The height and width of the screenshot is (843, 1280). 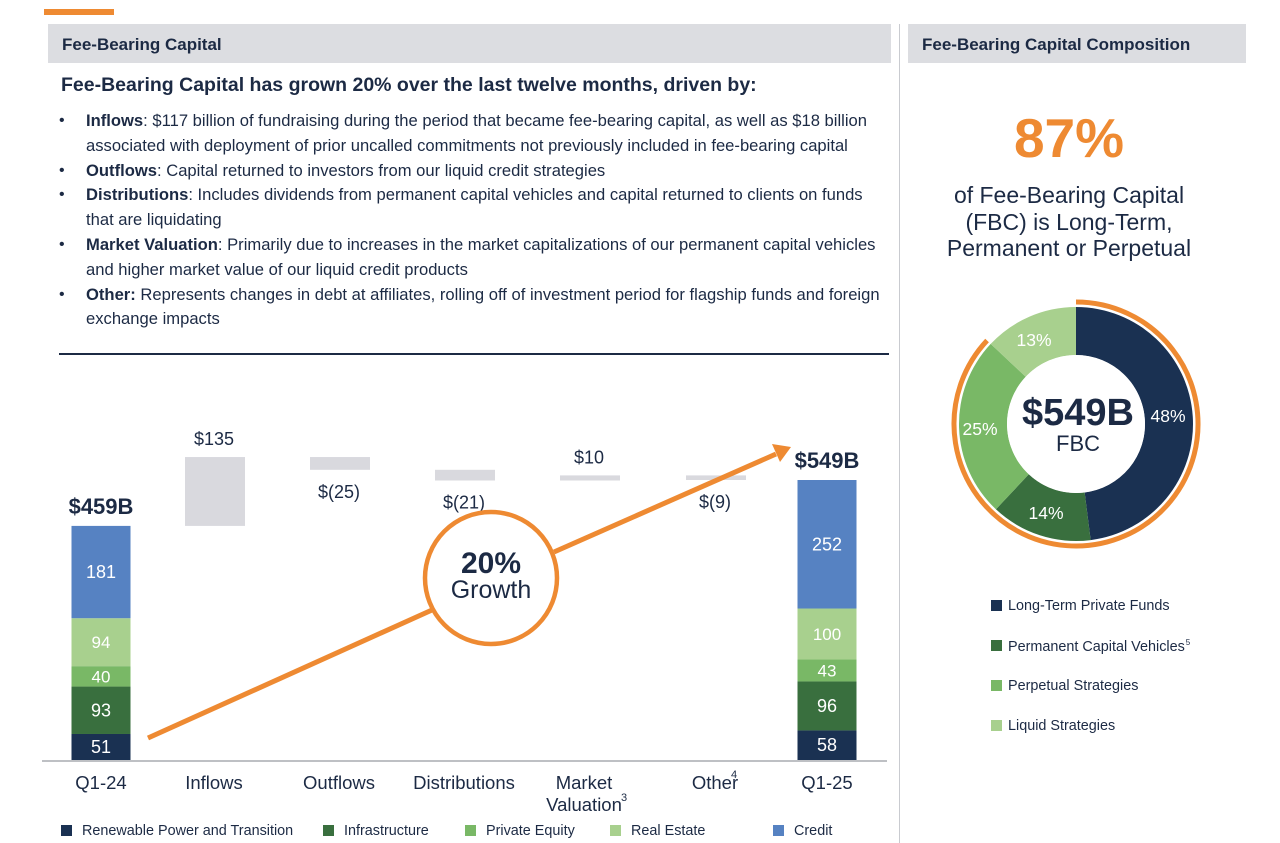 I want to click on category-label: Market, so click(x=584, y=782).